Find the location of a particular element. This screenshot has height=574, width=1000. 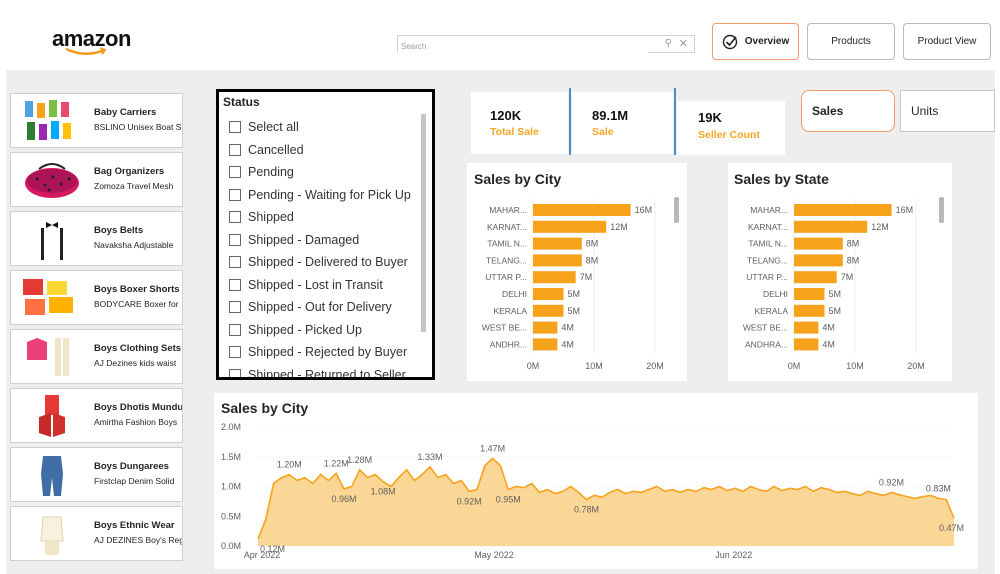

category-label: DELHI is located at coordinates (775, 294).